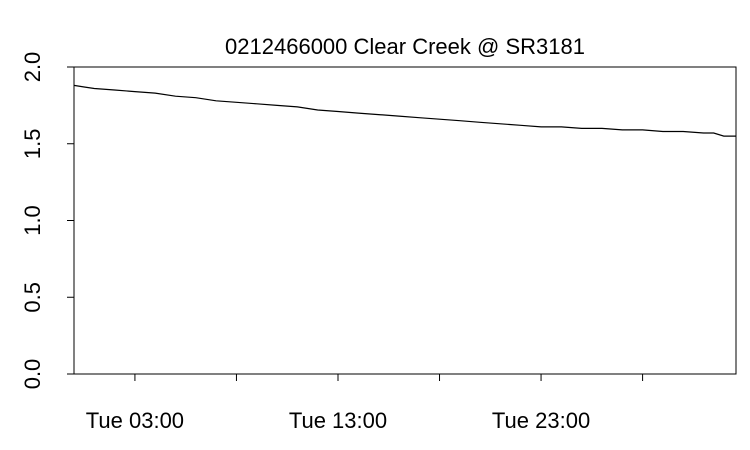 Image resolution: width=750 pixels, height=450 pixels. Describe the element at coordinates (32, 374) in the screenshot. I see `y-tick-label: 0.0` at that location.